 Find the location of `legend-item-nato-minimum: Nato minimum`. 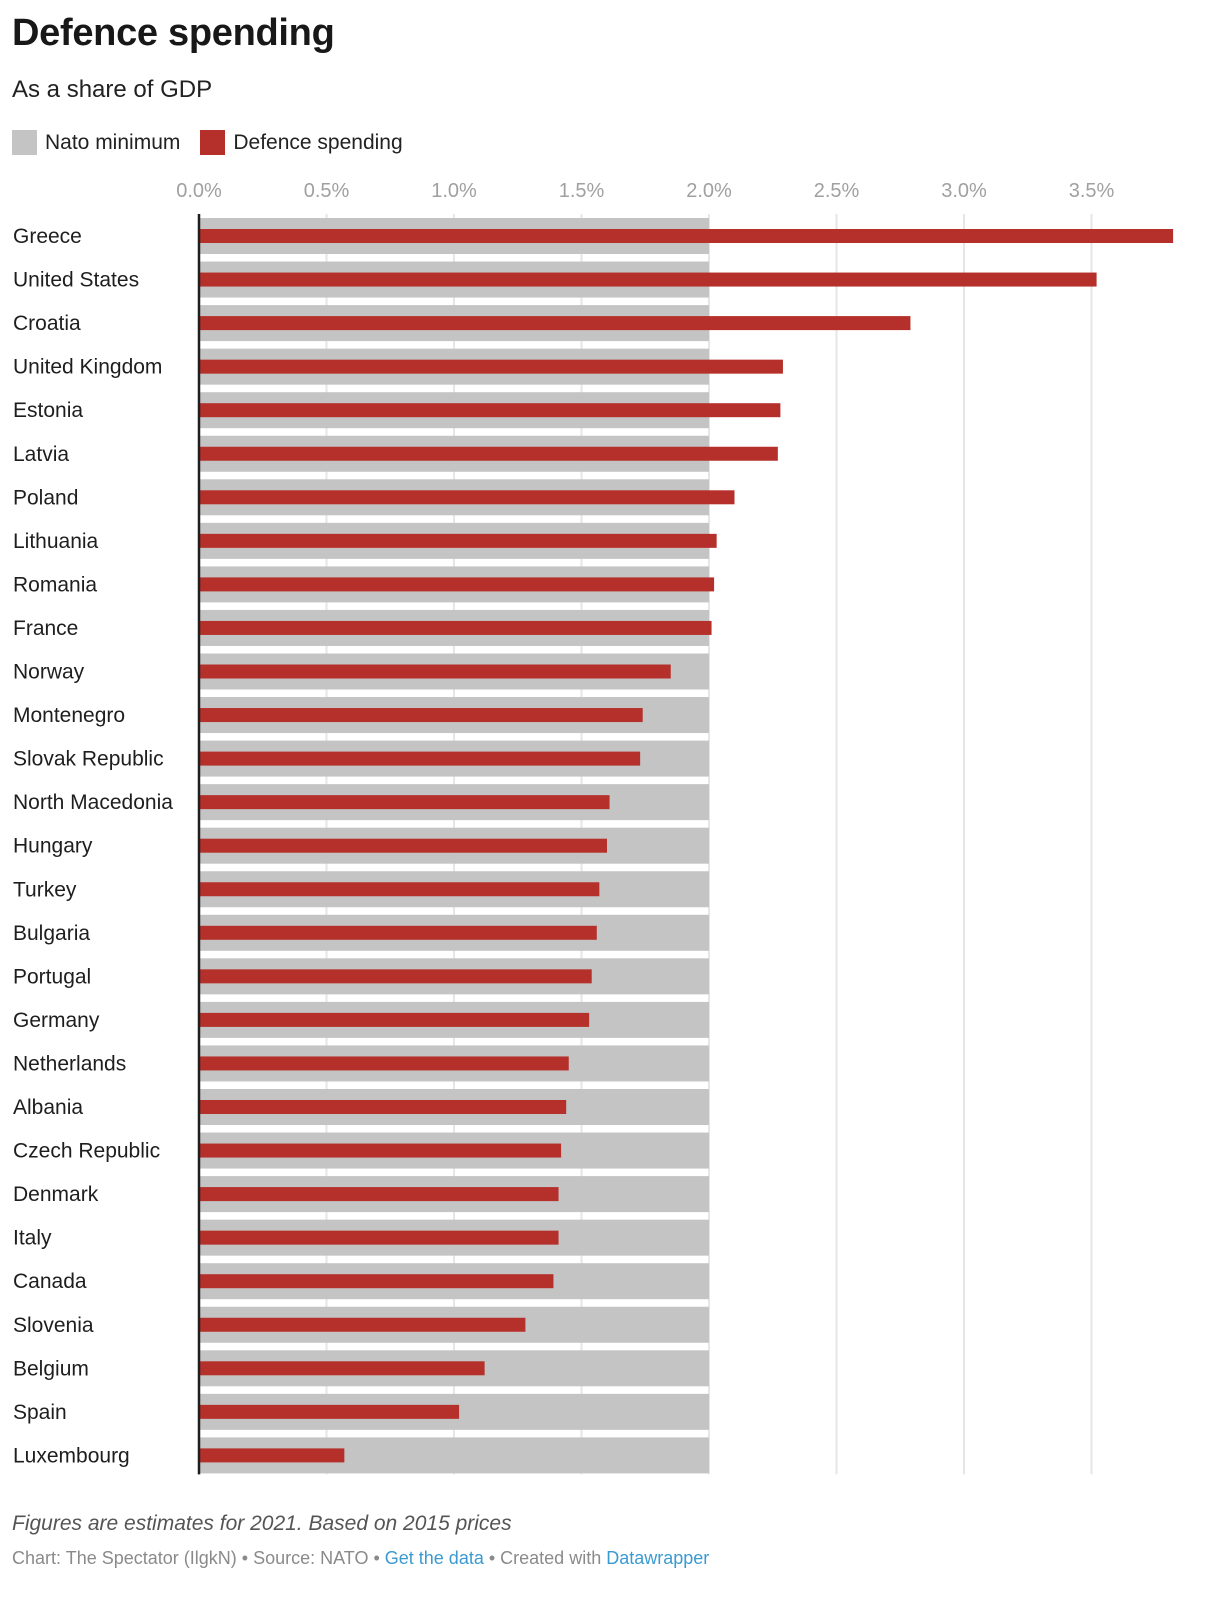

legend-item-nato-minimum: Nato minimum is located at coordinates (96, 142).